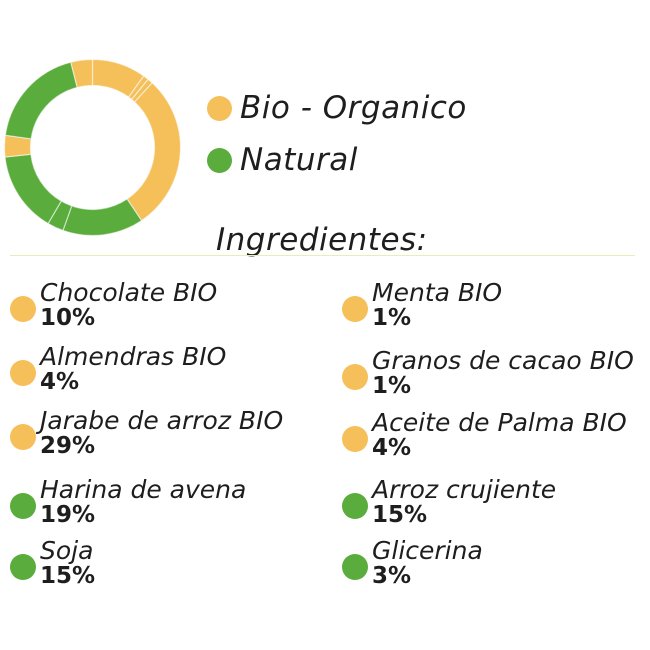 This screenshot has width=650, height=650. Describe the element at coordinates (322, 240) in the screenshot. I see `ingredients-heading: Ingredientes:` at that location.